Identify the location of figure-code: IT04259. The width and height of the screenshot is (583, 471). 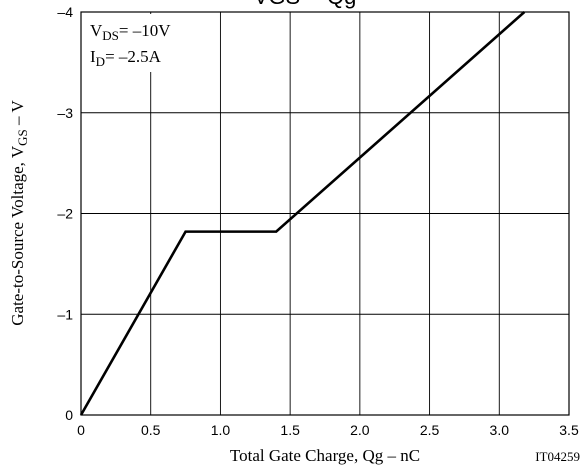
(557, 456).